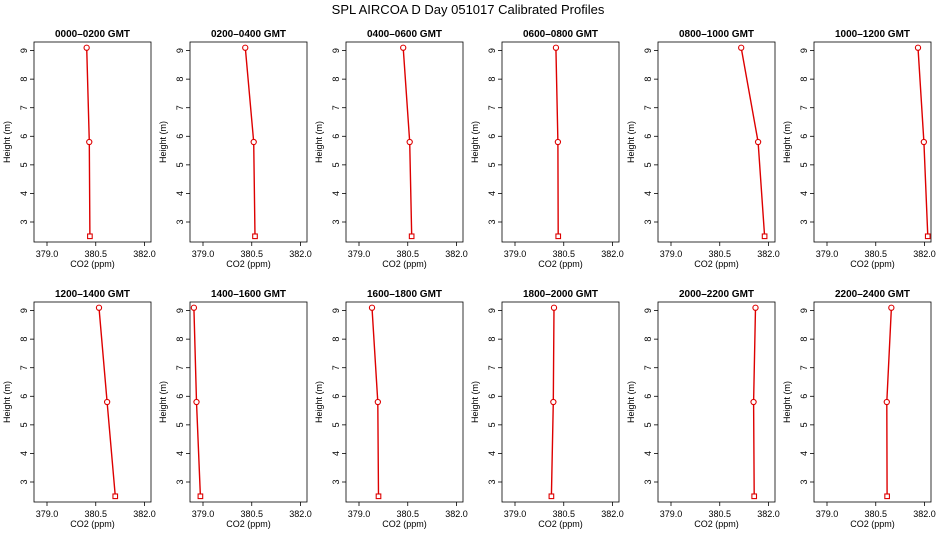 This screenshot has height=540, width=936. I want to click on panel-title: 0600–0800 GMT, so click(560, 34).